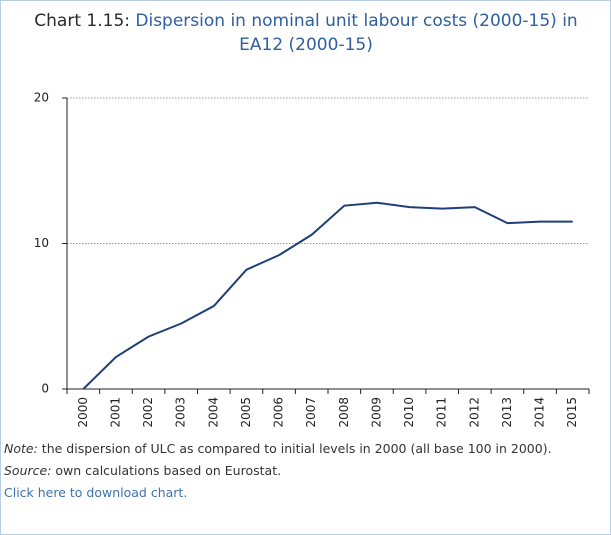 The height and width of the screenshot is (535, 611). Describe the element at coordinates (279, 412) in the screenshot. I see `x-tick-label: 2006` at that location.